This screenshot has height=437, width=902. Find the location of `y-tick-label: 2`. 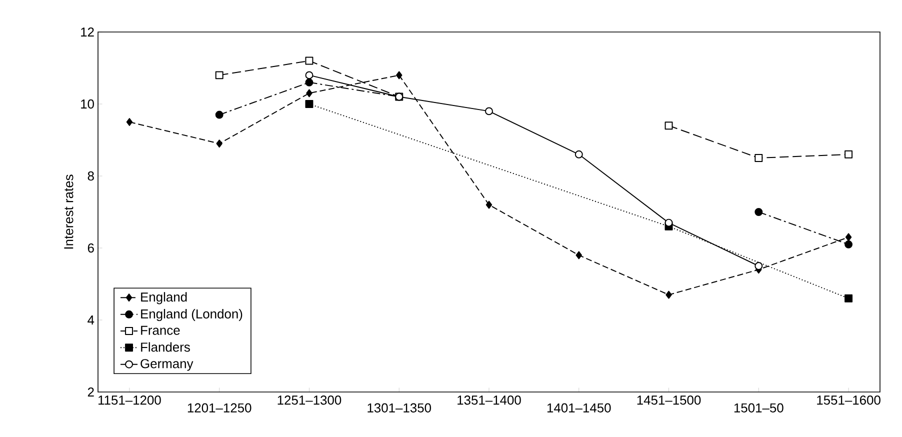

y-tick-label: 2 is located at coordinates (91, 392).